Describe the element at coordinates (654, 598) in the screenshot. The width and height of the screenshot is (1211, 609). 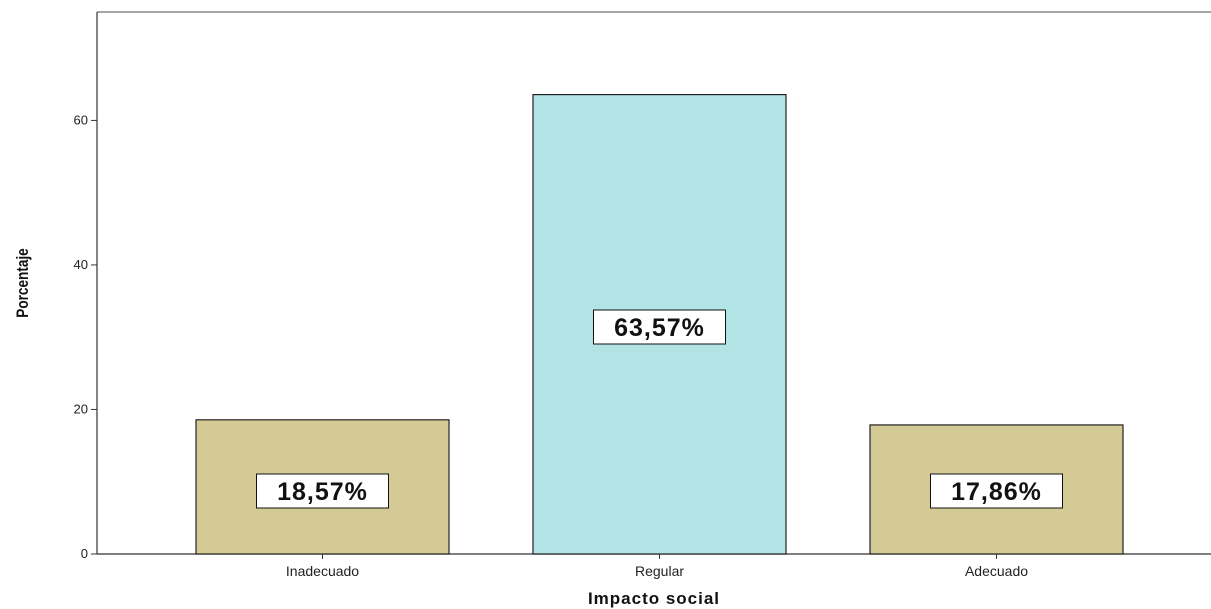
I see `x-axis-title: Impacto social` at that location.